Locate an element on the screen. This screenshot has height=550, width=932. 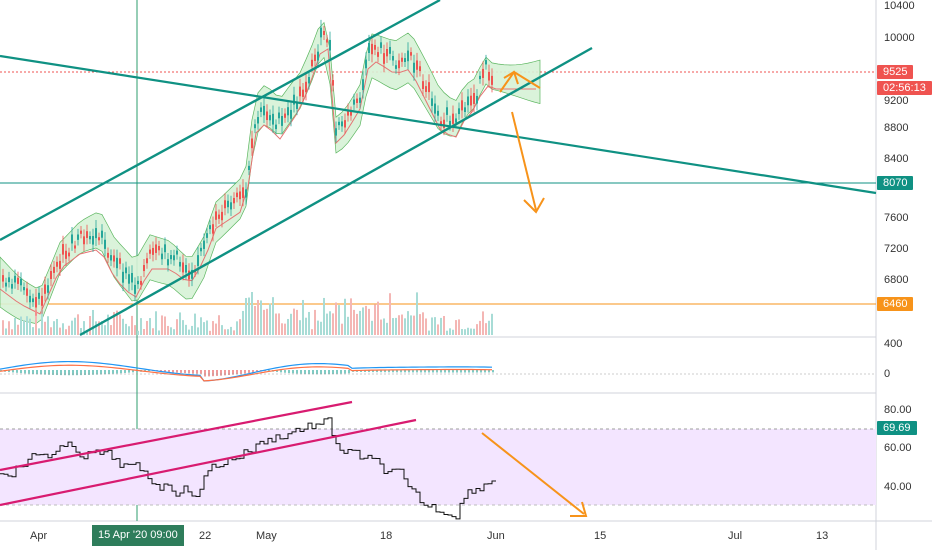
rsi-projection-arrow is located at coordinates (533, 473).